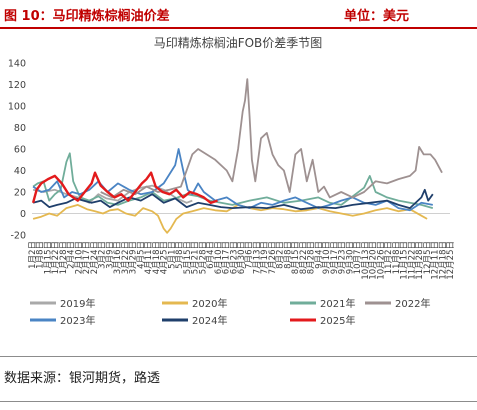 This screenshot has width=477, height=410. I want to click on footer-divider, so click(238, 356).